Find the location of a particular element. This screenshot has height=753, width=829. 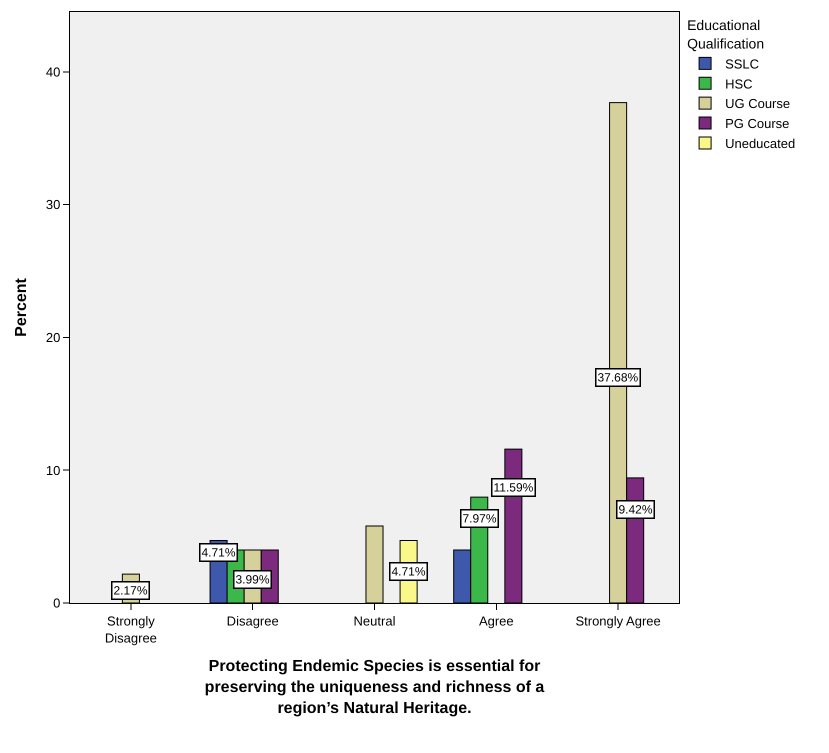

y-axis-title: Percent is located at coordinates (21, 307).